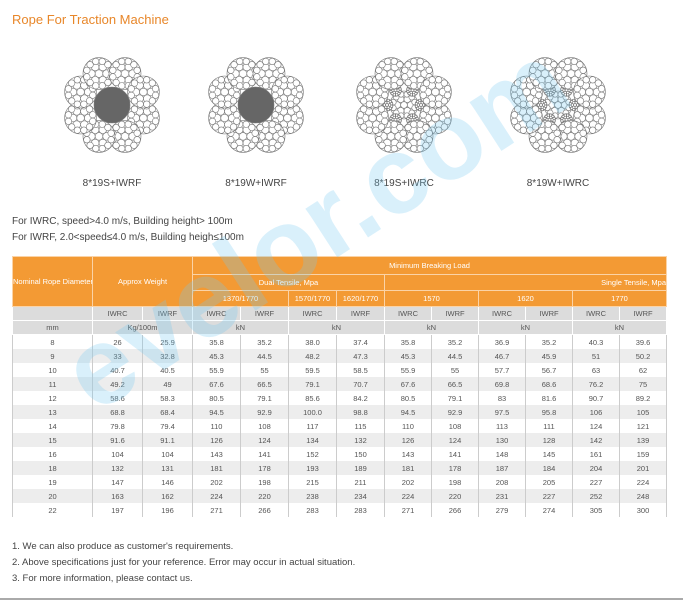 Image resolution: width=683 pixels, height=604 pixels. I want to click on data-cell: 67.6, so click(216, 384).